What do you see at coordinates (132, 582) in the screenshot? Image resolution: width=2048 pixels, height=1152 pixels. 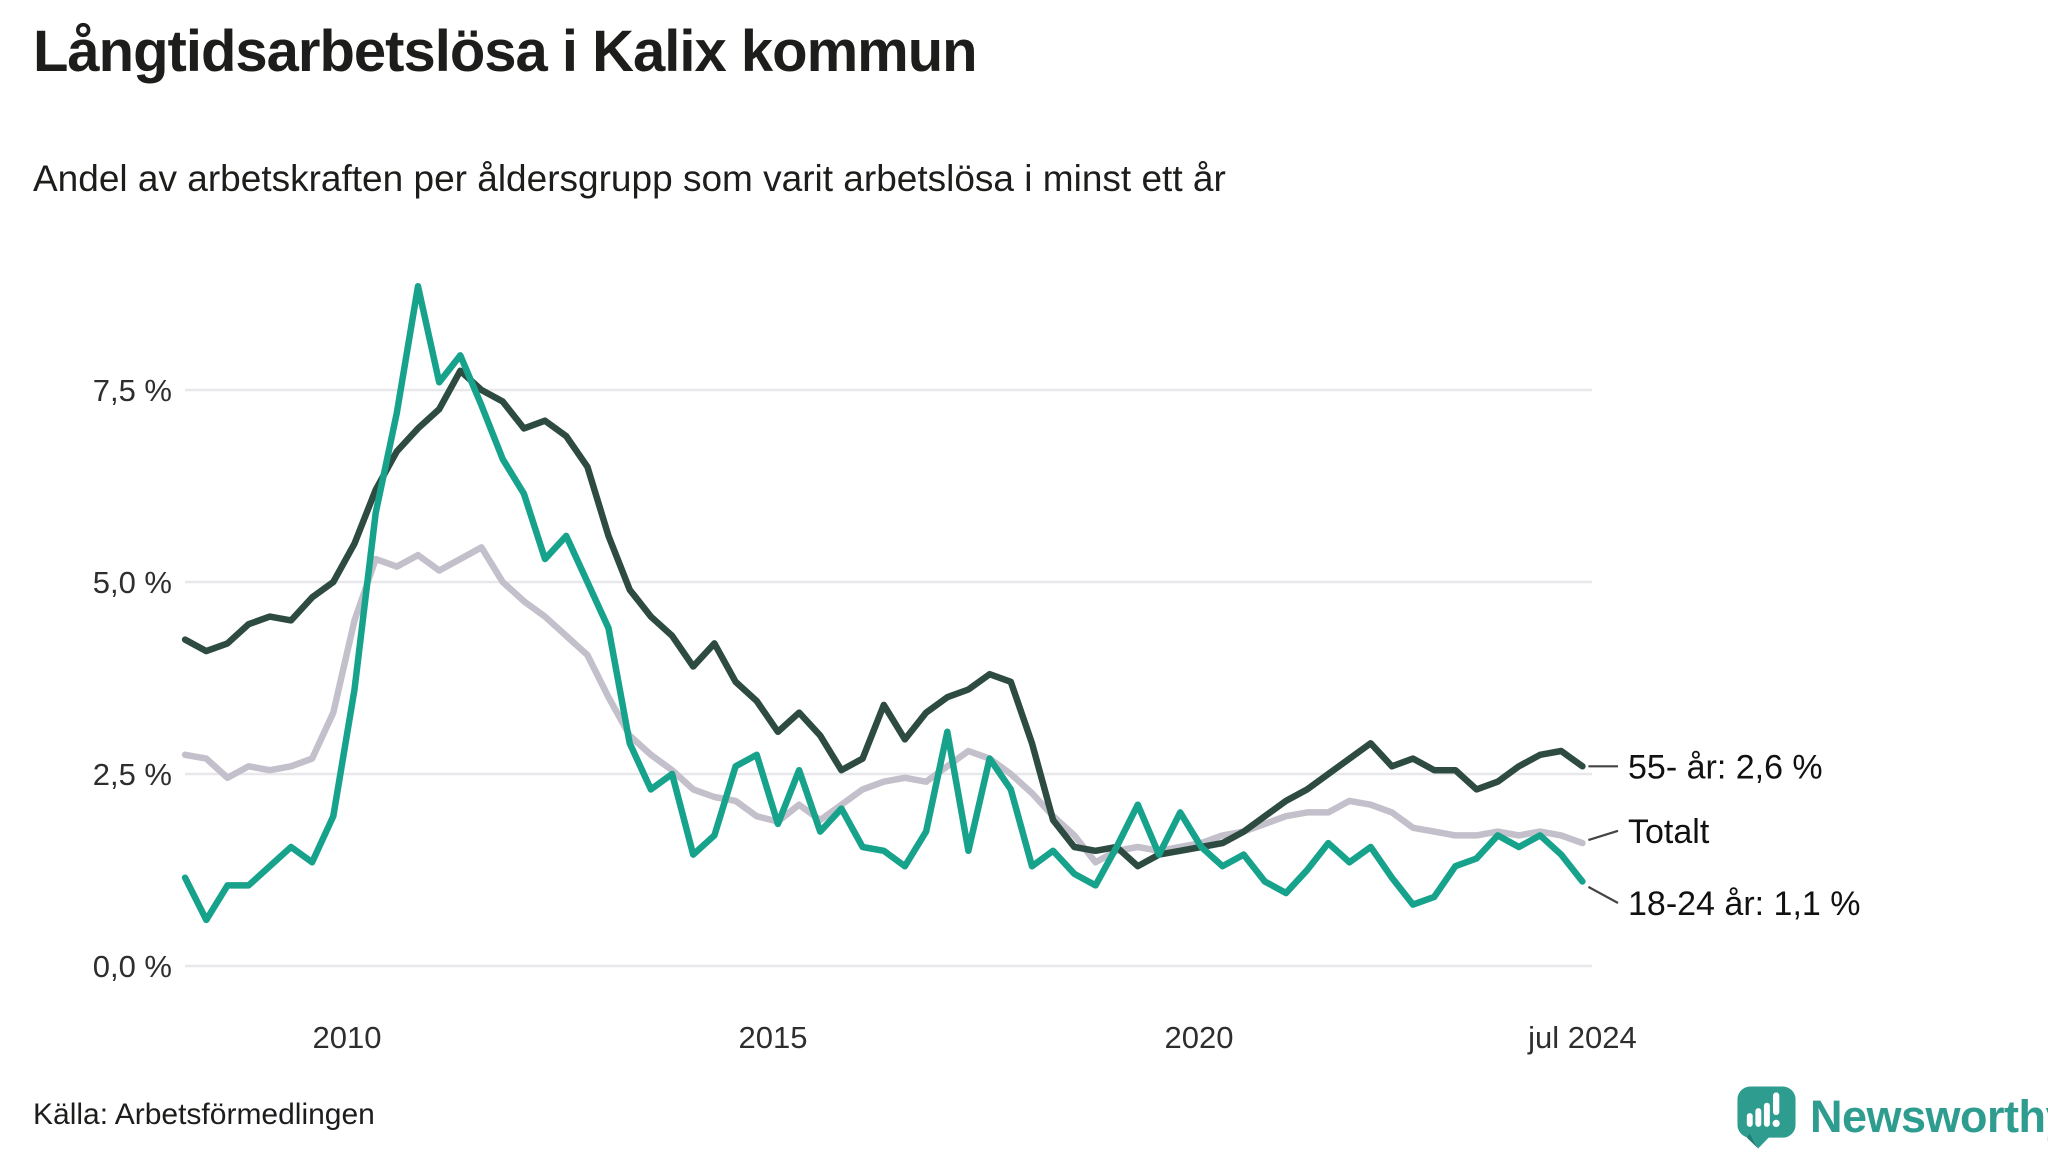 I see `y-axis-label: 5,0 %` at bounding box center [132, 582].